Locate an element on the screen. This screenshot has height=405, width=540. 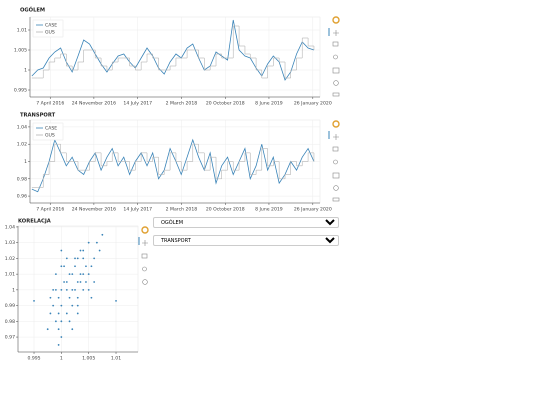
y-tick-label: 1.04 is located at coordinates (22, 127).